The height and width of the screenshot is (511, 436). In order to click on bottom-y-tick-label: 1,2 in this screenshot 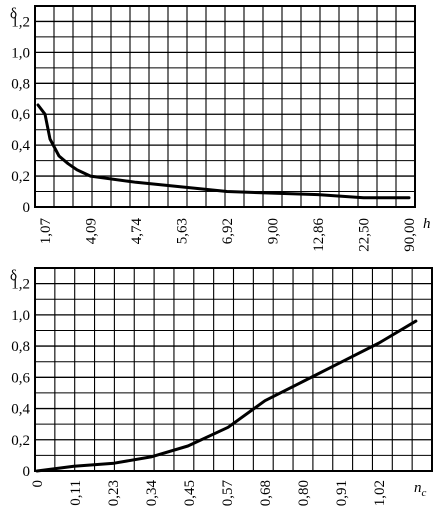, I will do `click(20, 285)`.